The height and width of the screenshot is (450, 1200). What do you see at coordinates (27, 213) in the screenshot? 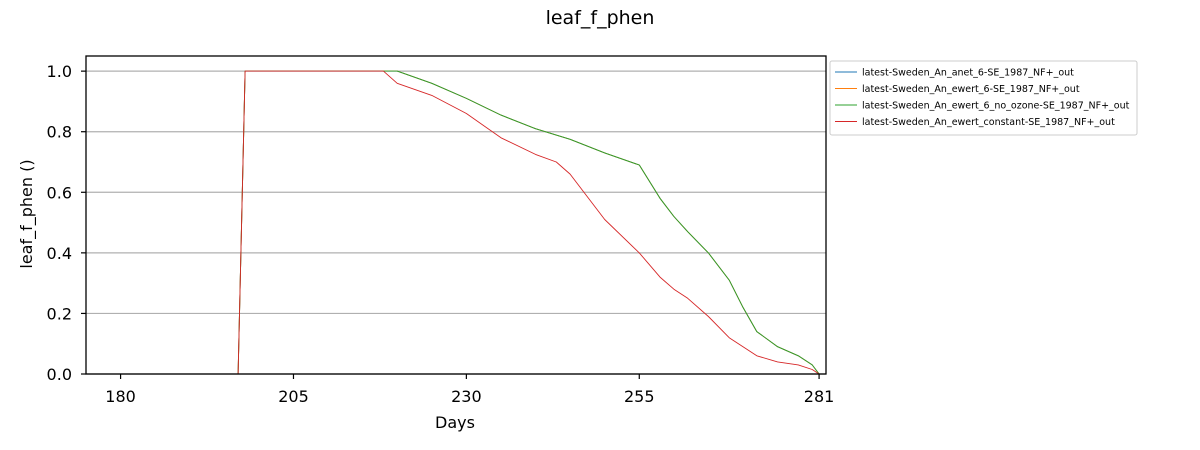
I see `y-axis-label: leaf_f_phen ()` at bounding box center [27, 213].